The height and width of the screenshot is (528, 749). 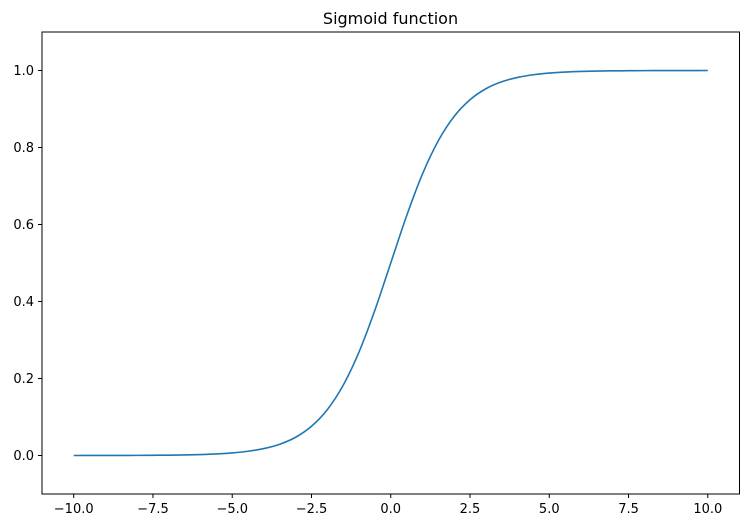 I want to click on x-axis: −10.0 −7.5 −5.0 −2.5 0.0 2.5 5.0 7.5 10.0, so click(x=388, y=505).